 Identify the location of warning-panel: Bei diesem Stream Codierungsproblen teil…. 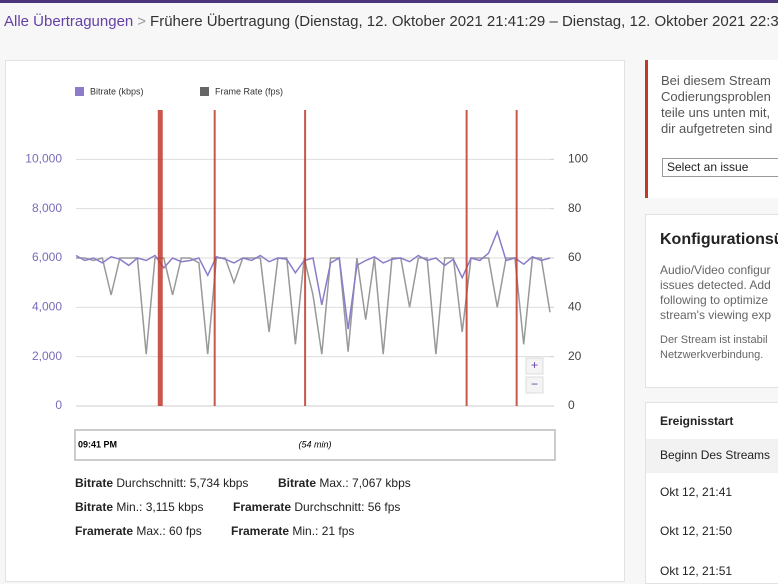
(711, 129).